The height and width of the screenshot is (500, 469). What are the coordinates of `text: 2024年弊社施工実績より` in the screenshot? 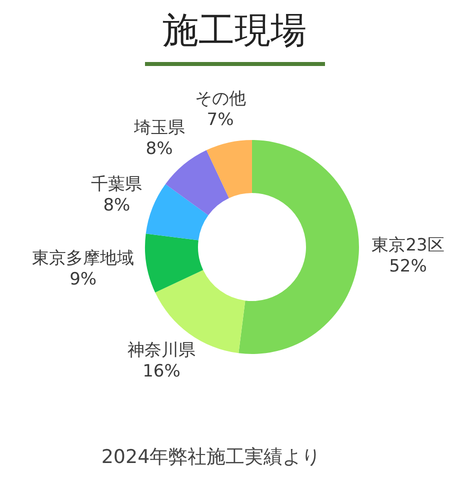 It's located at (211, 457).